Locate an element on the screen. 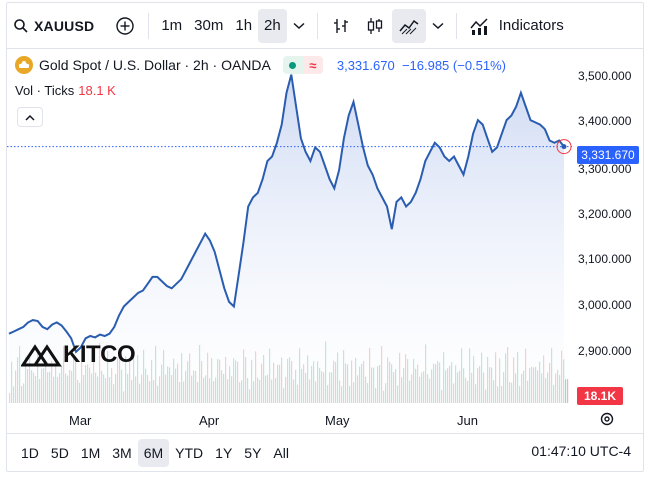  interval-2h: 2h is located at coordinates (272, 25).